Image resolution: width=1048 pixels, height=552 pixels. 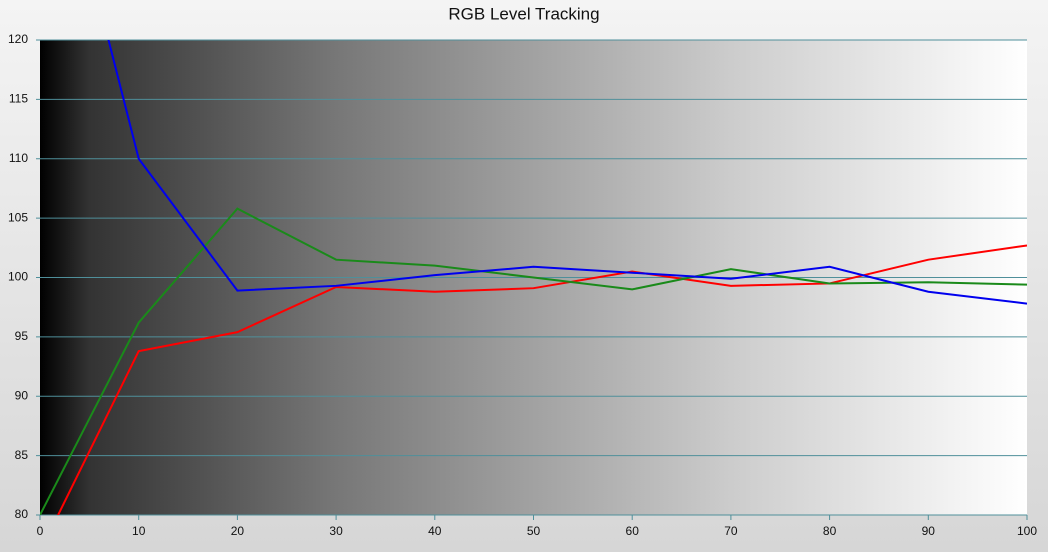 What do you see at coordinates (238, 531) in the screenshot?
I see `x-tick-label: 20` at bounding box center [238, 531].